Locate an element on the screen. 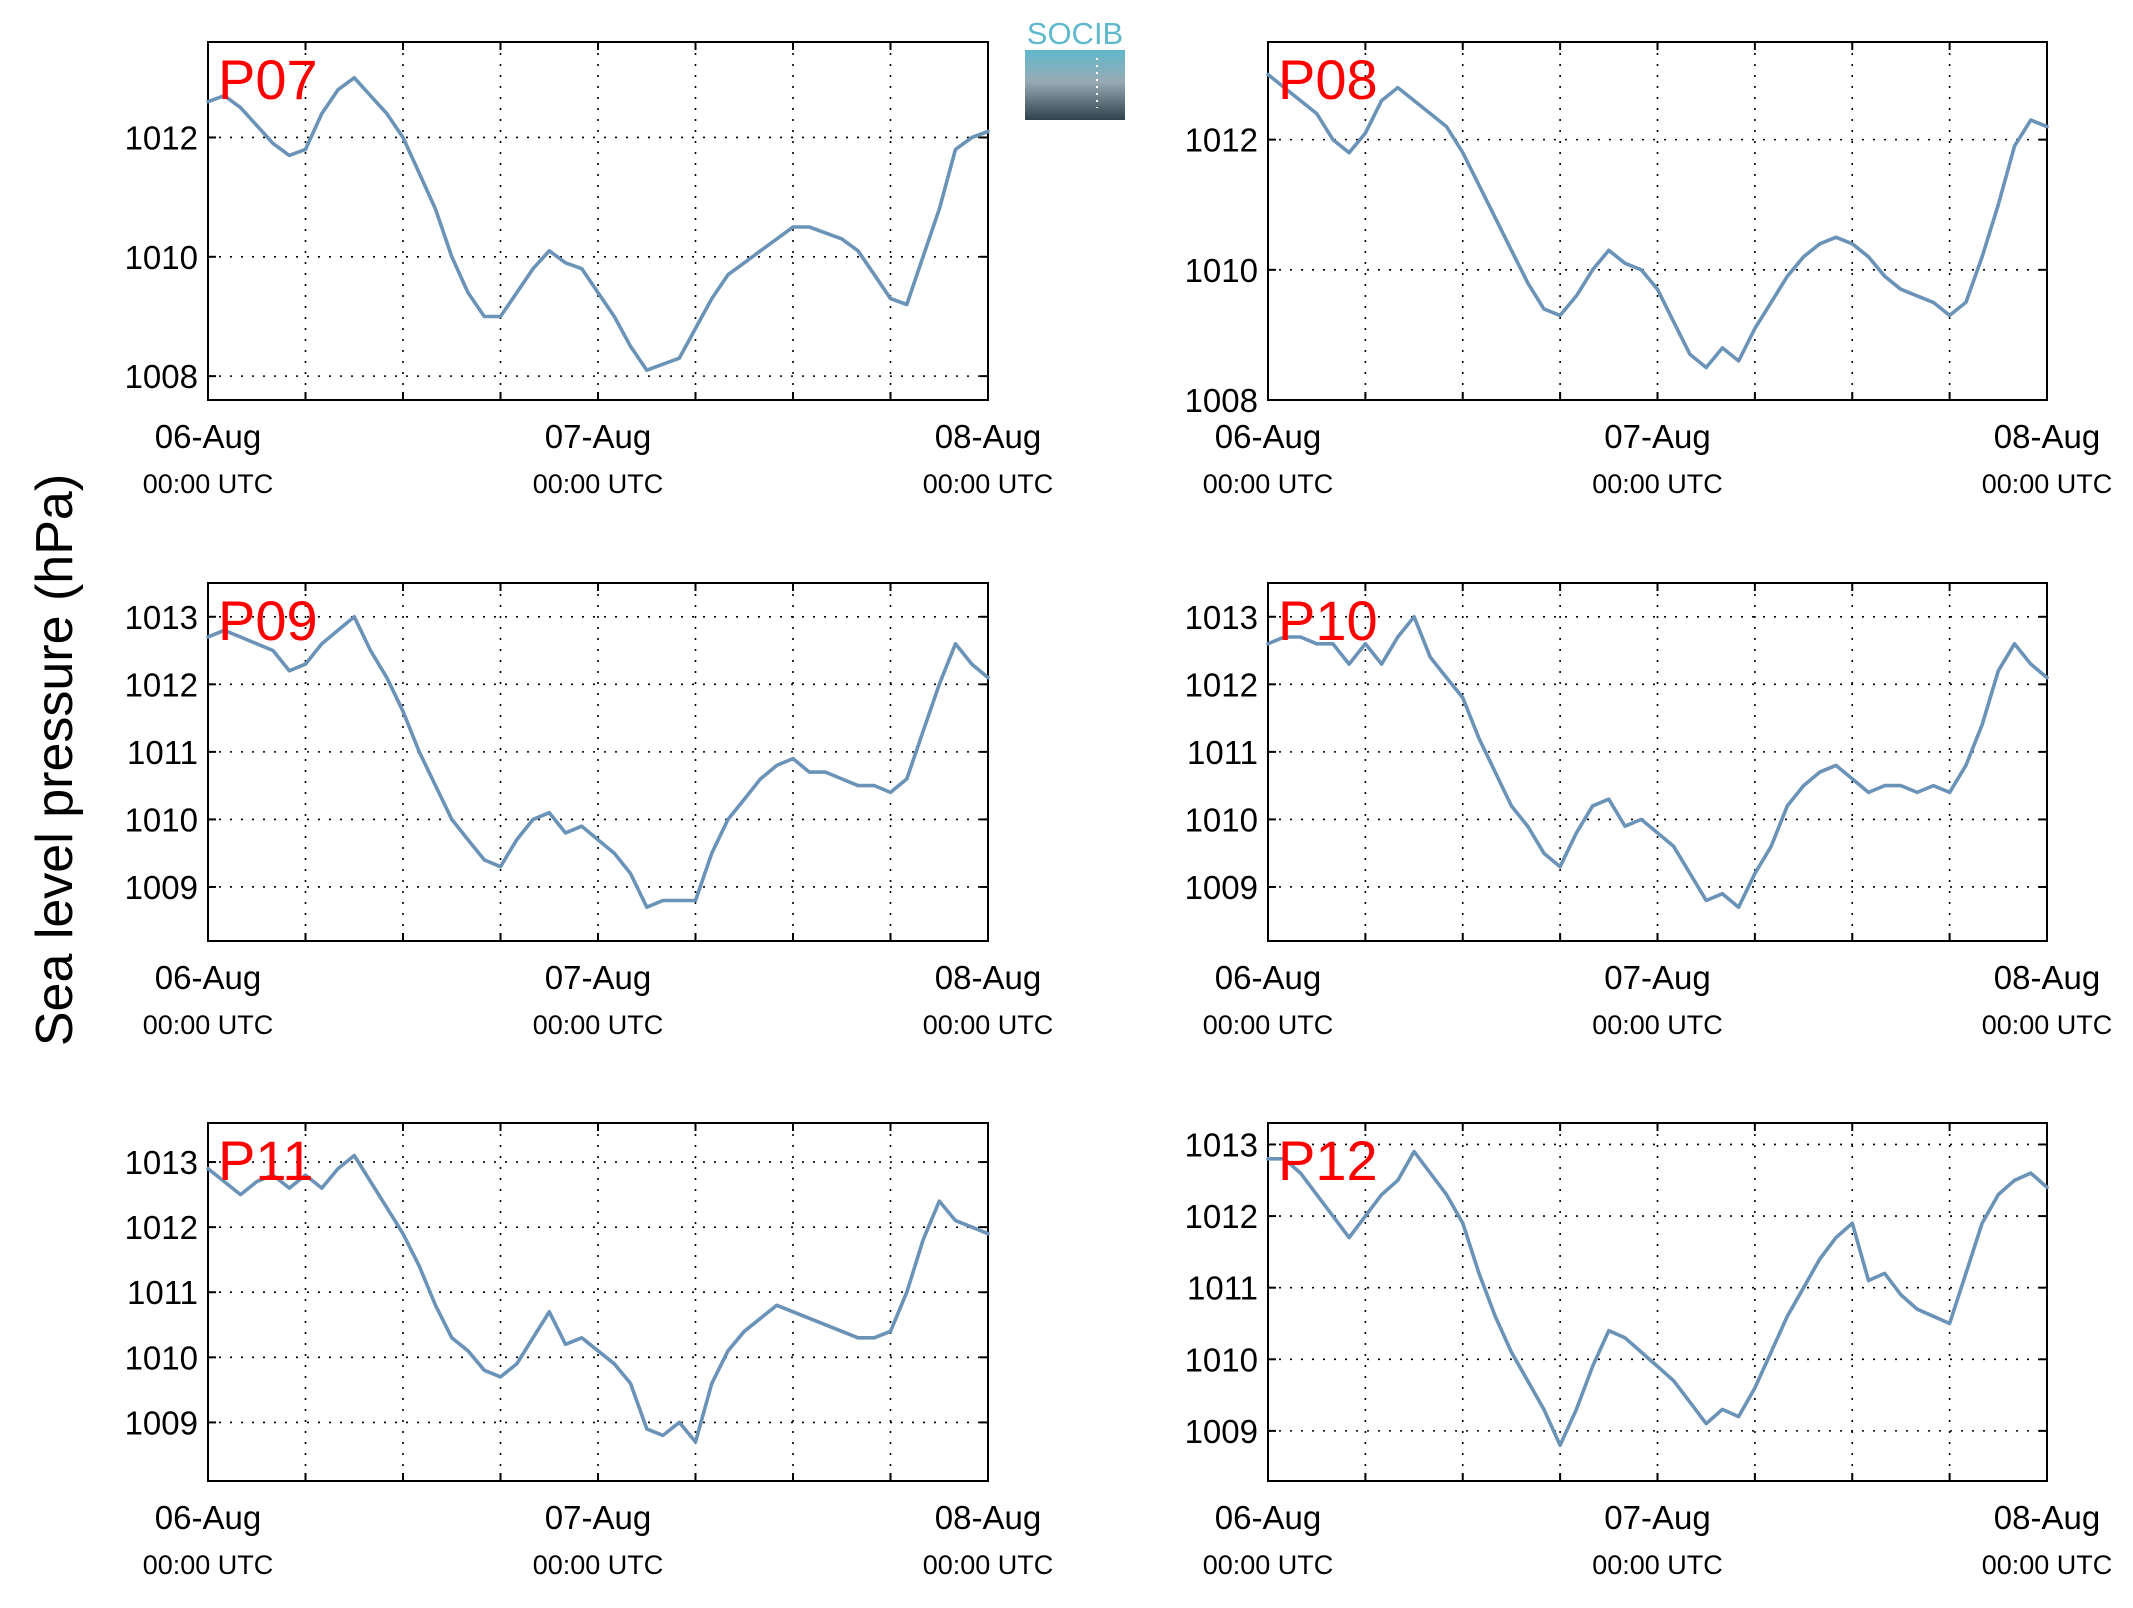  logo-wordmark: SOCIB is located at coordinates (1075, 33).